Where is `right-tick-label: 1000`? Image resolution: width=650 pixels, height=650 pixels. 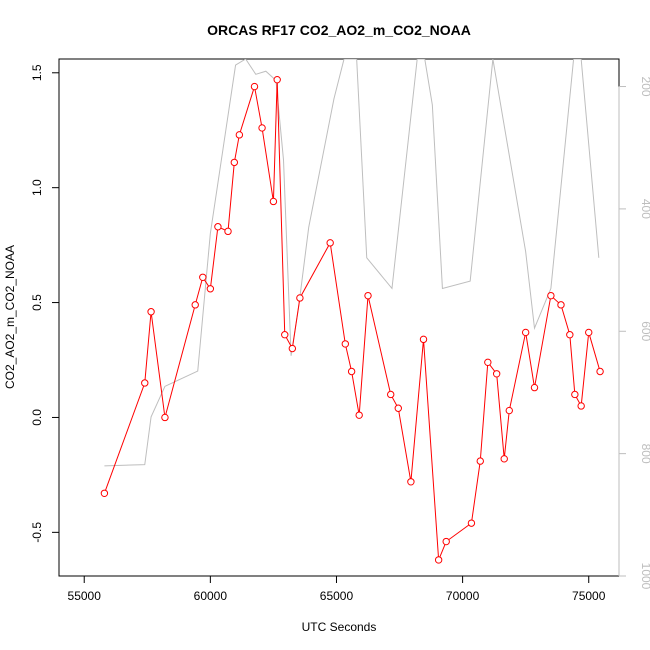 right-tick-label: 1000 is located at coordinates (644, 576).